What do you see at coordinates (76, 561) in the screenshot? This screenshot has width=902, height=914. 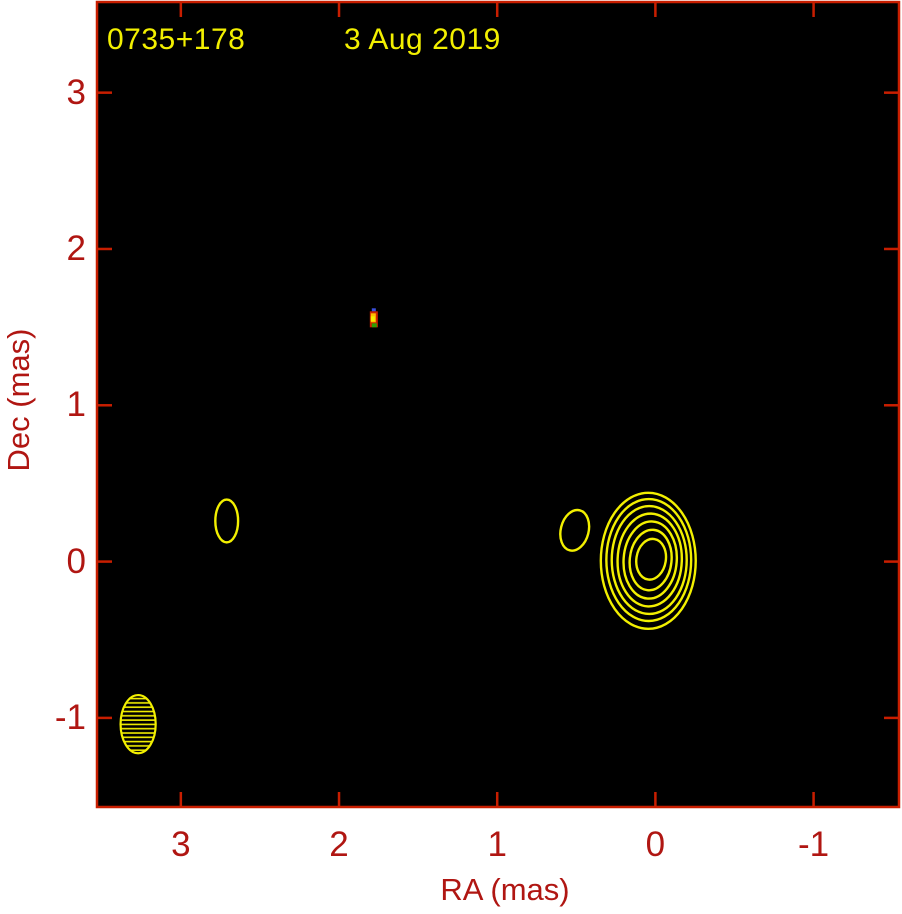 I see `y-tick-label: 0` at bounding box center [76, 561].